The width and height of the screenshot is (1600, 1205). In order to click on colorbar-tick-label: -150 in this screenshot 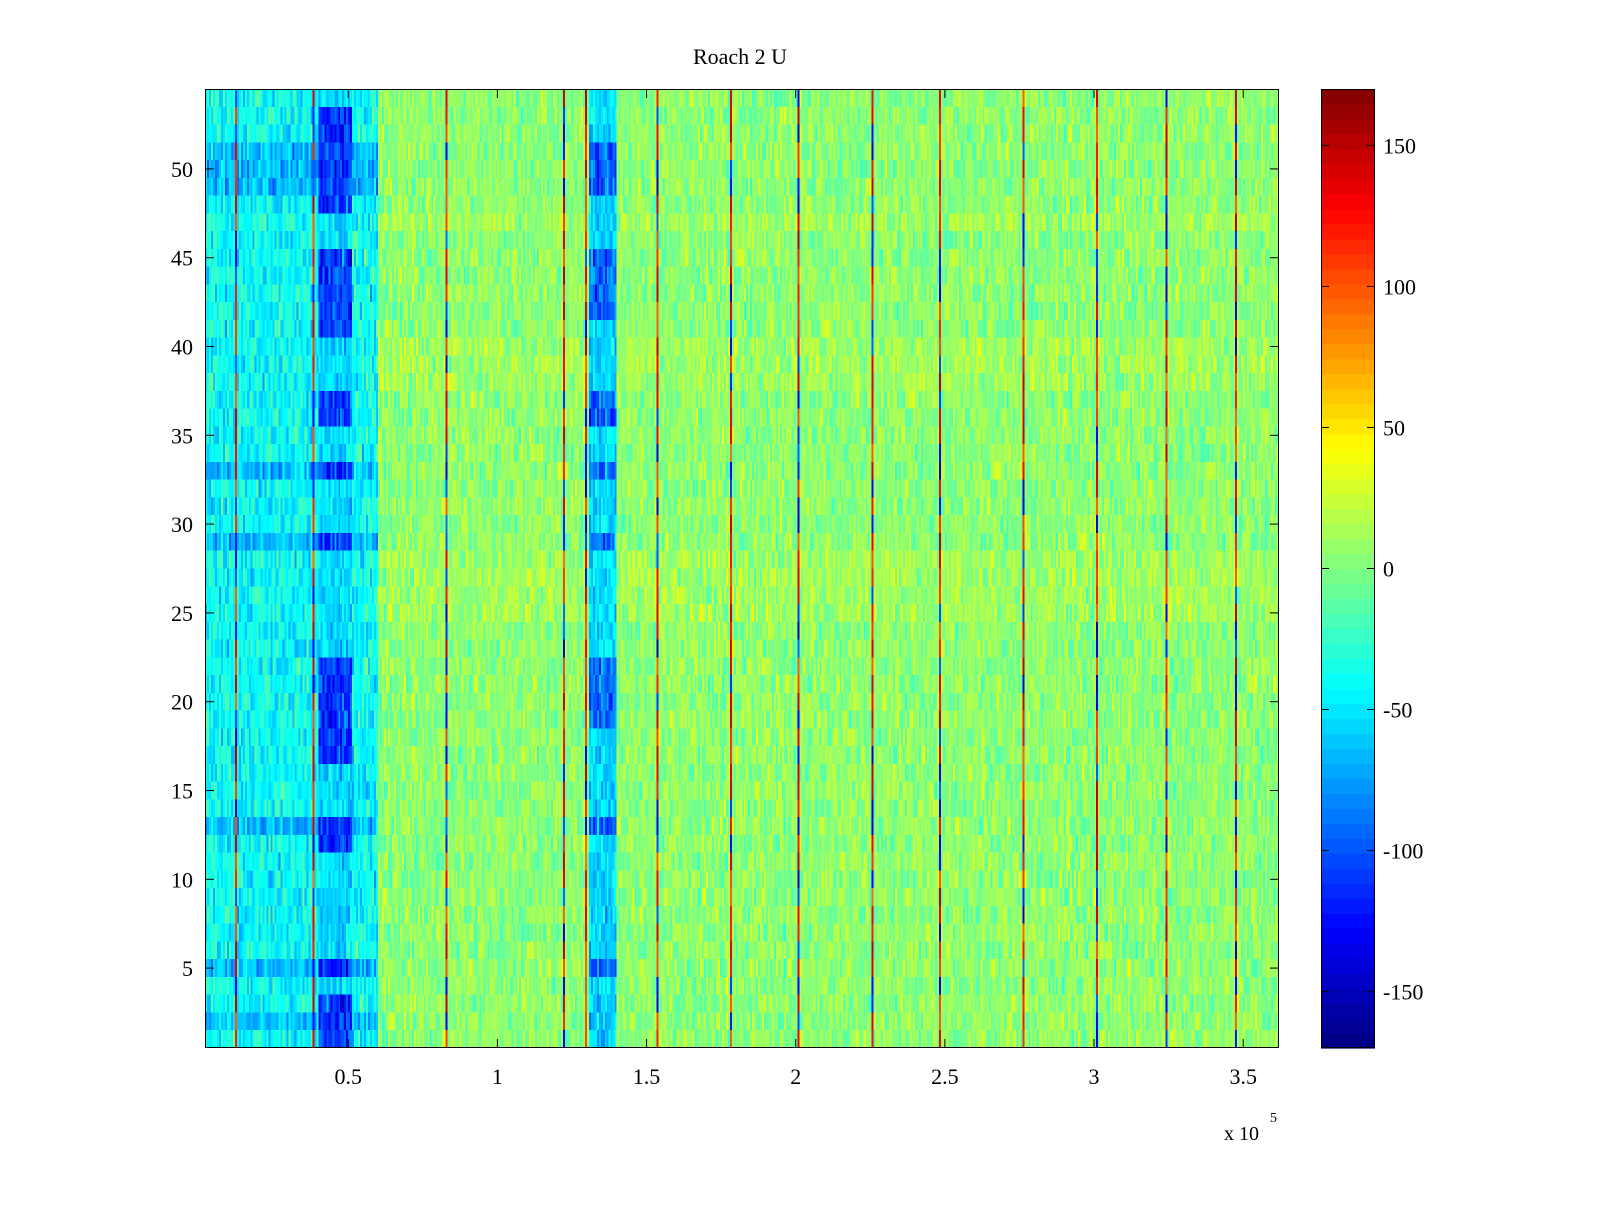, I will do `click(1403, 992)`.